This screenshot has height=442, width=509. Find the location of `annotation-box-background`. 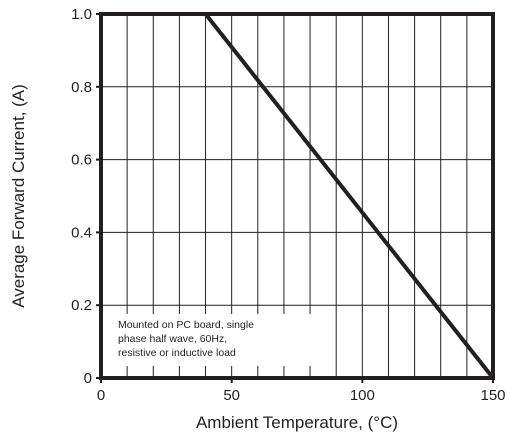

annotation-box-background is located at coordinates (215, 340).